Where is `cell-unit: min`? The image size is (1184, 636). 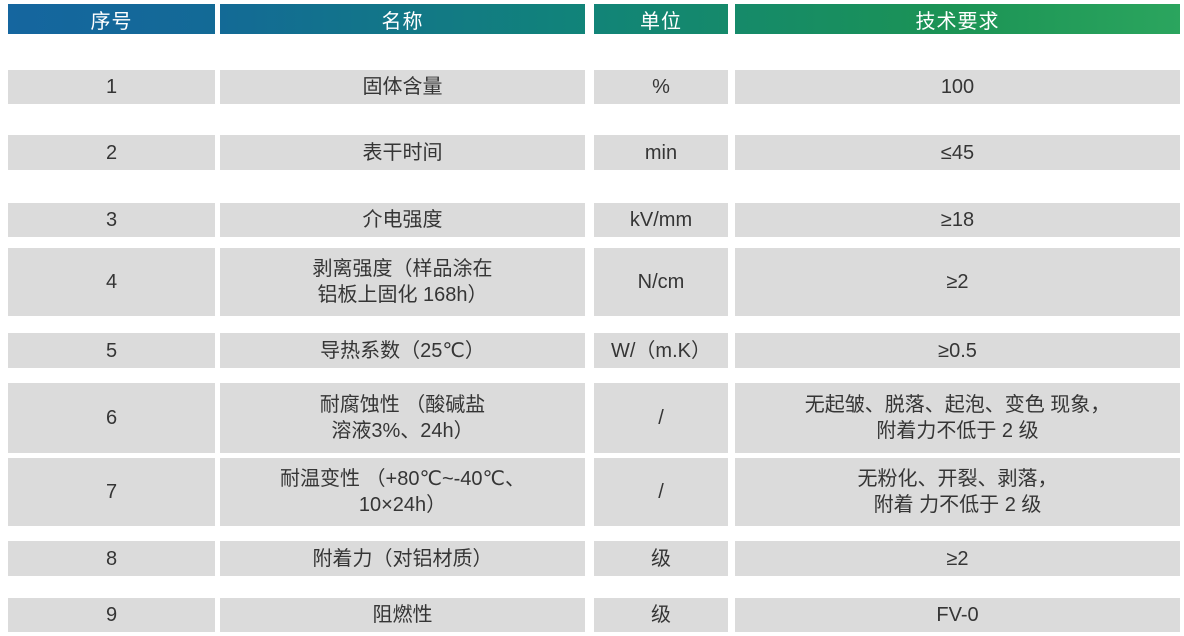 cell-unit: min is located at coordinates (661, 152).